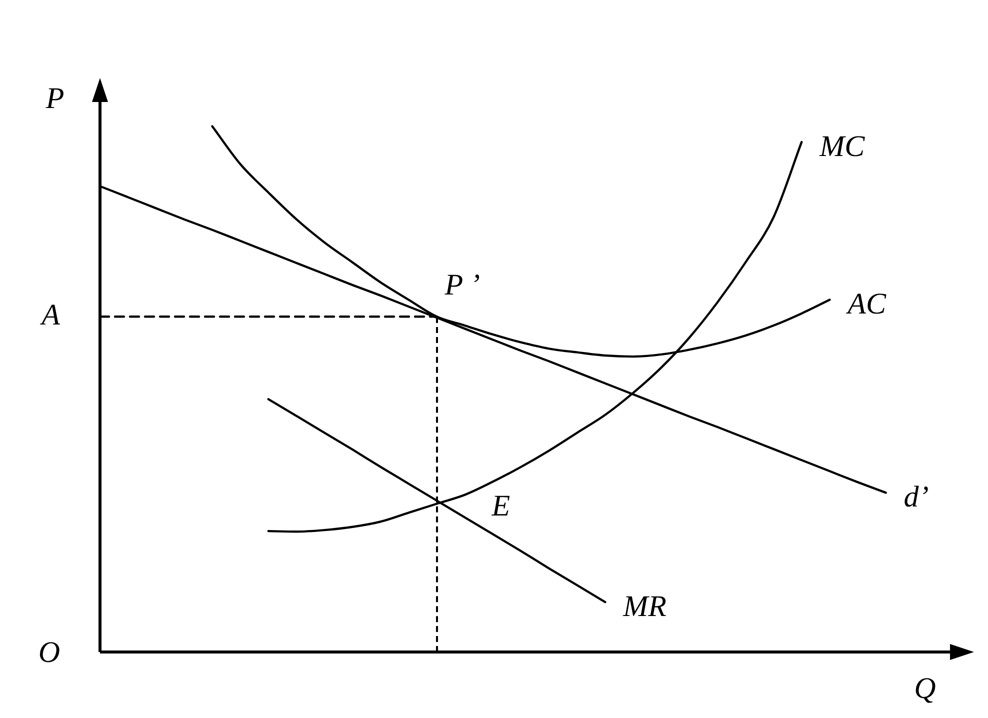  What do you see at coordinates (500, 506) in the screenshot?
I see `annotation: E` at bounding box center [500, 506].